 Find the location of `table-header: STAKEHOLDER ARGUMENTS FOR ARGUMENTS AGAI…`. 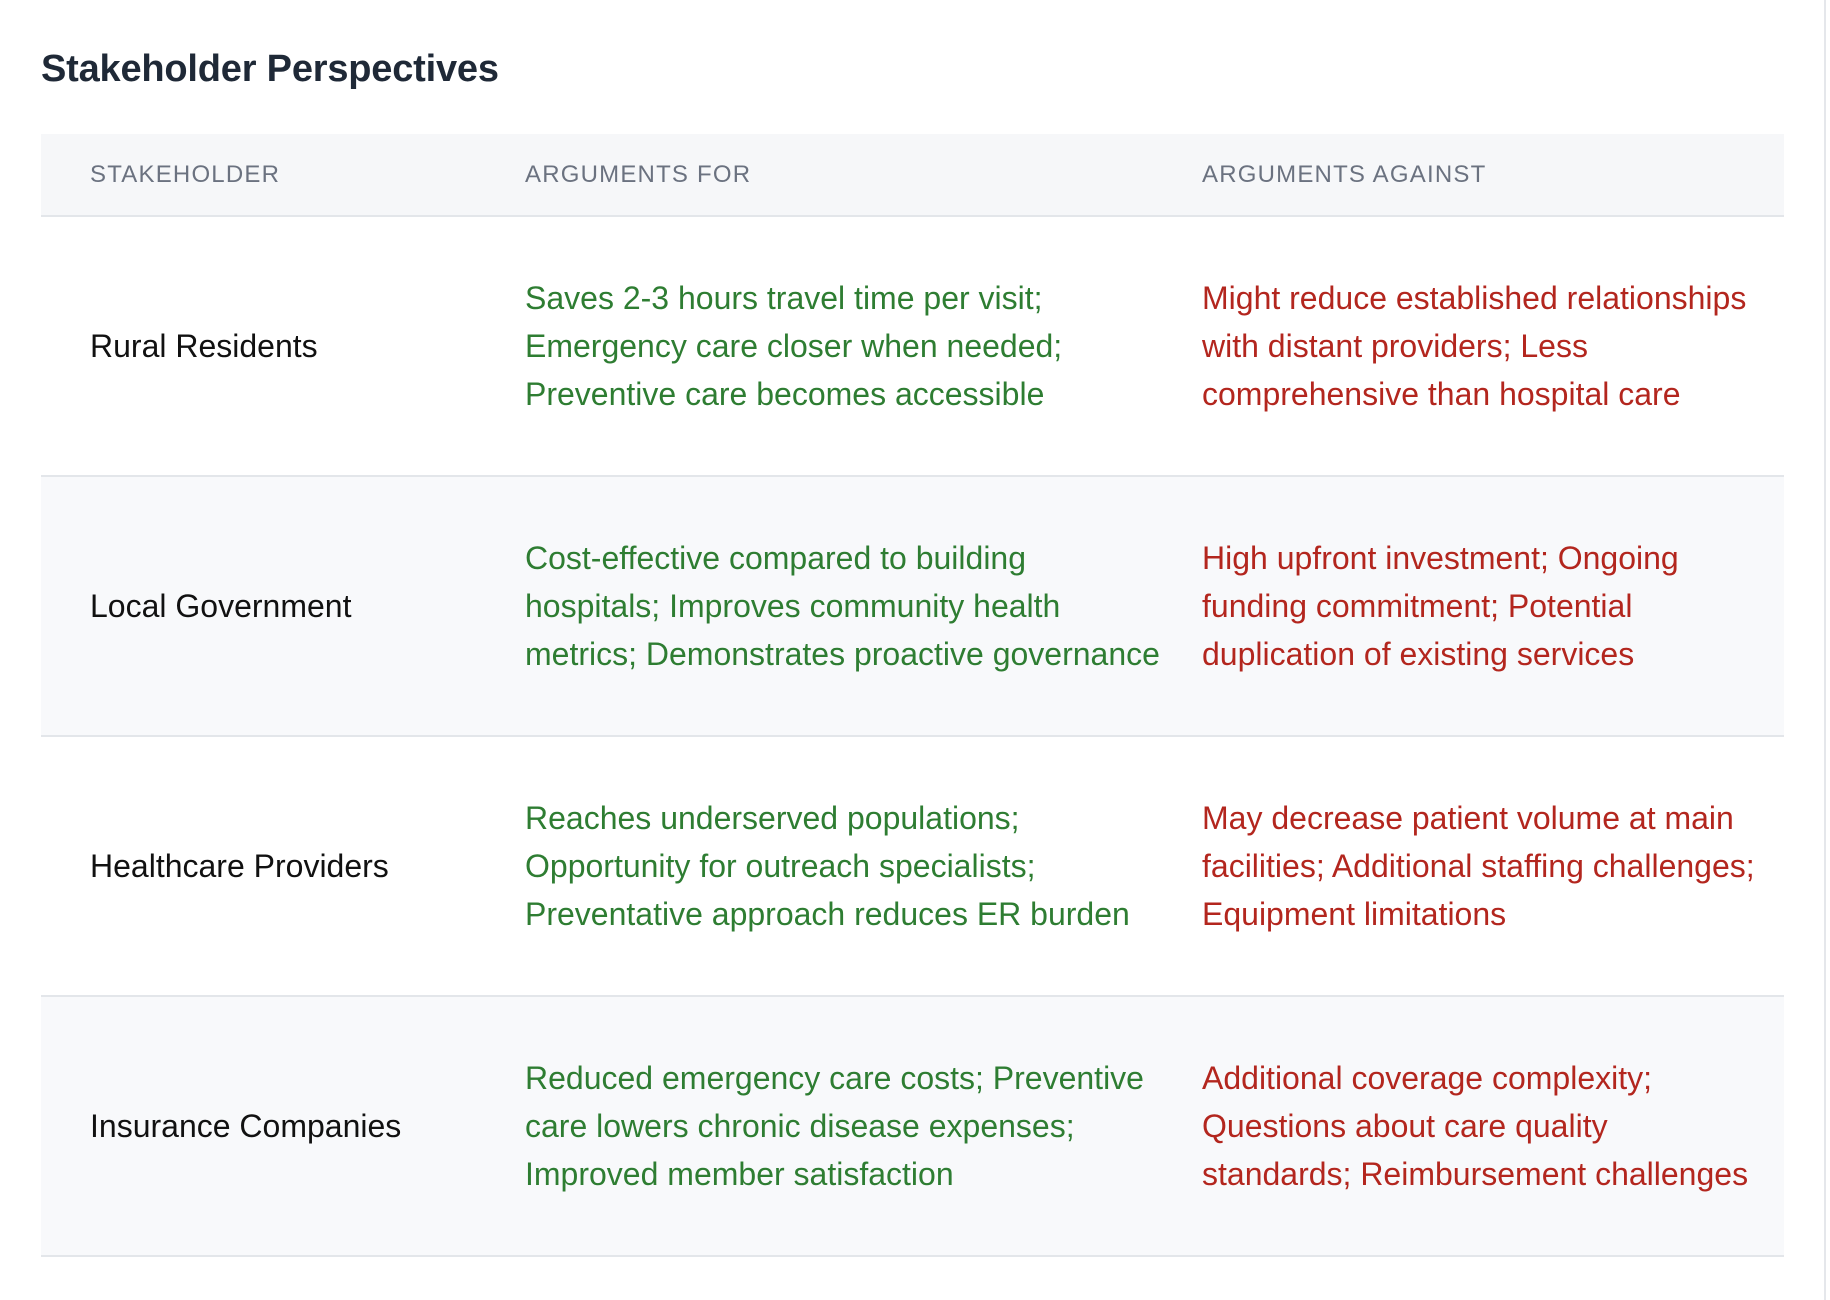

table-header: STAKEHOLDER ARGUMENTS FOR ARGUMENTS AGAI… is located at coordinates (912, 175).